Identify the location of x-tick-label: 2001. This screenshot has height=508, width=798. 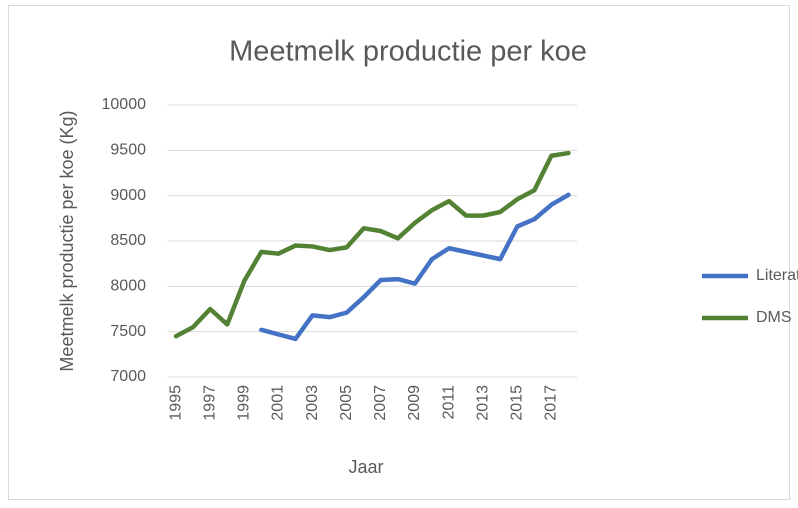
(278, 403).